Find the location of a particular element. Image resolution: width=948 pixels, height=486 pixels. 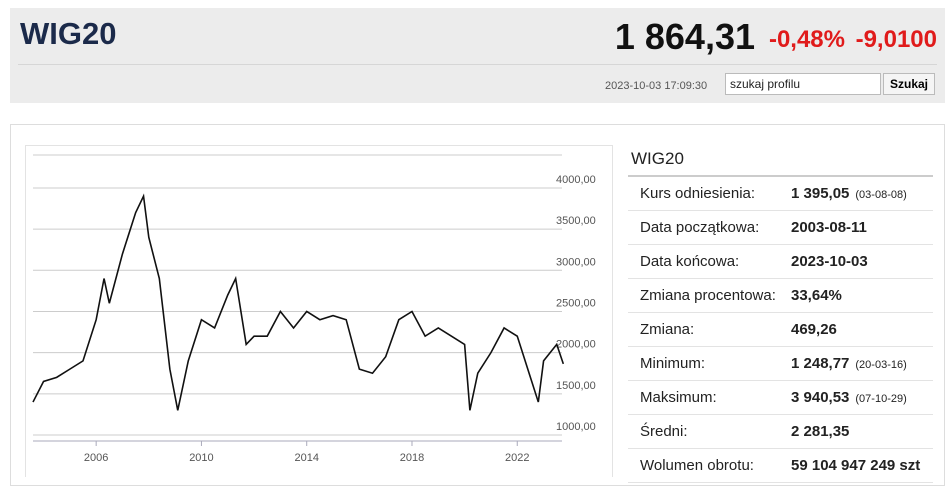

stat-value: 1 248,77 (20-03-16) is located at coordinates (849, 363).